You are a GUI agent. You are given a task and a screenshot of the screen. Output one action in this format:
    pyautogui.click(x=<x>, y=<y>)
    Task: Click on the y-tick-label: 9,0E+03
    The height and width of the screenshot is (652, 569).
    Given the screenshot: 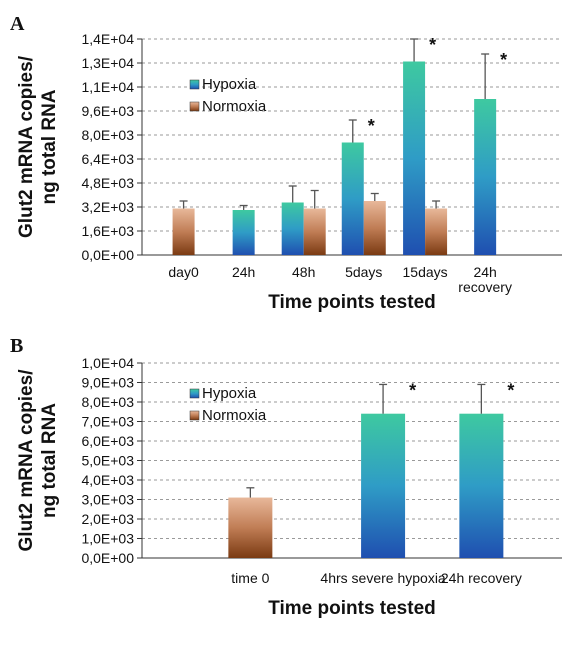 What is the action you would take?
    pyautogui.click(x=107, y=383)
    